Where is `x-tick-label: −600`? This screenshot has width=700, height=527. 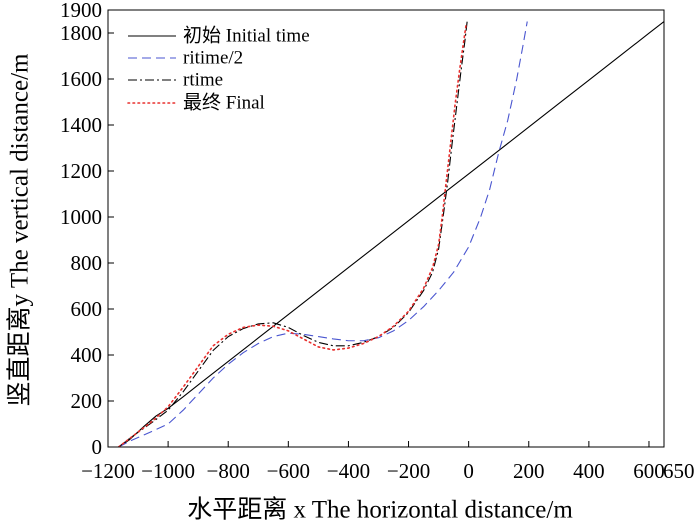
x-tick-label: −600 is located at coordinates (288, 471).